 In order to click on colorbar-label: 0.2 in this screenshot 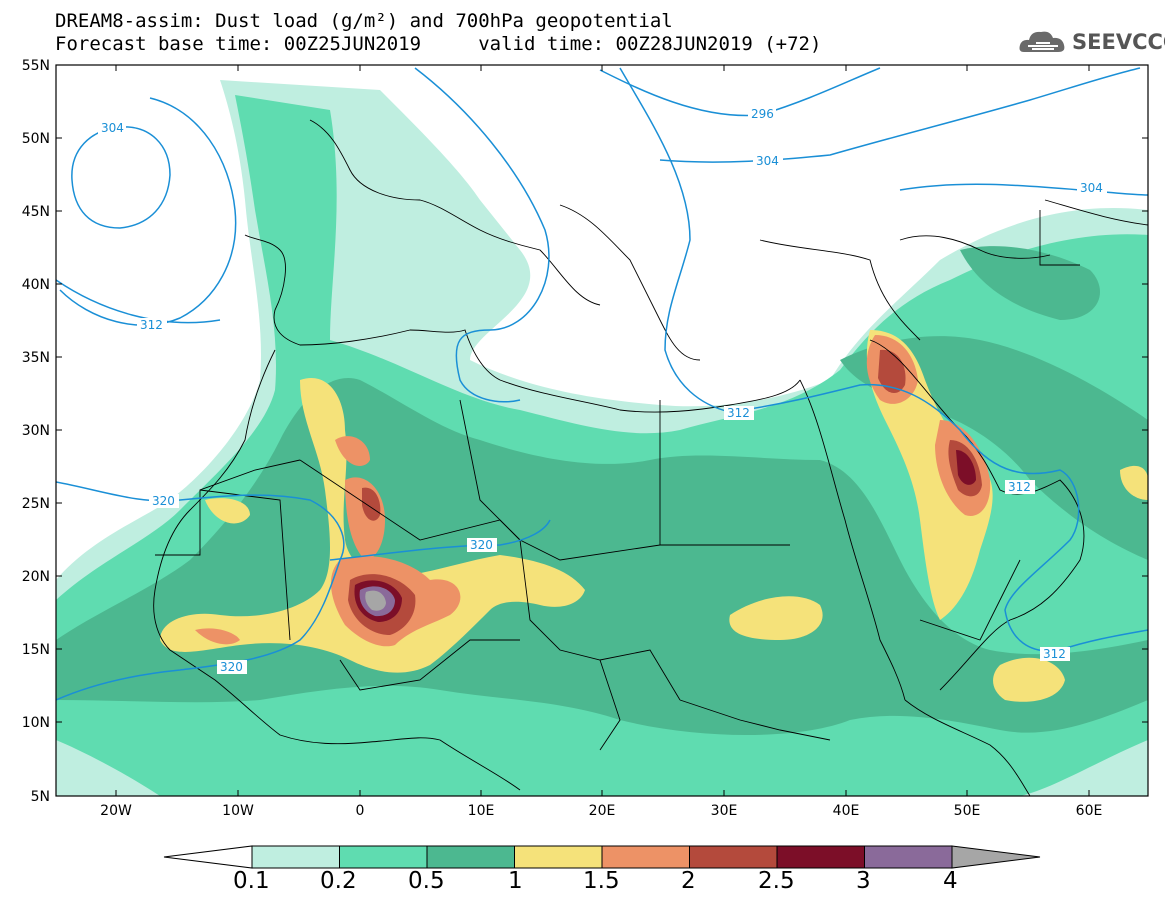, I will do `click(338, 881)`.